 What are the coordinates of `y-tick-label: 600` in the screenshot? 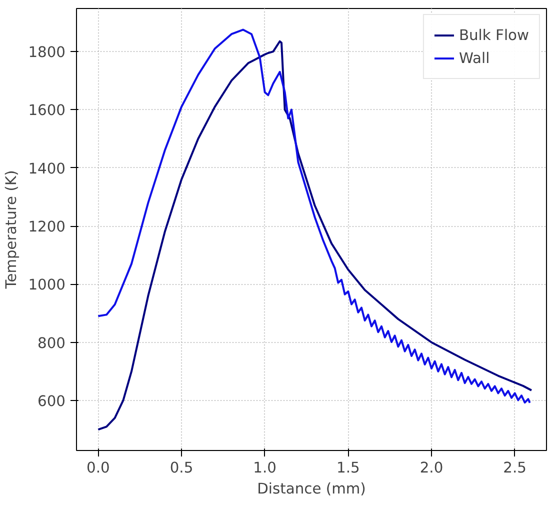 It's located at (52, 401).